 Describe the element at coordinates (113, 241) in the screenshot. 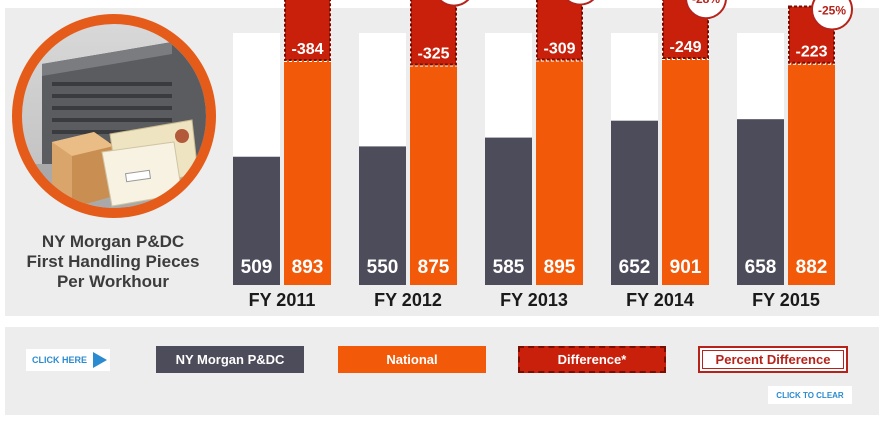

I see `chart-title-line-1: NY Morgan P&DC` at that location.